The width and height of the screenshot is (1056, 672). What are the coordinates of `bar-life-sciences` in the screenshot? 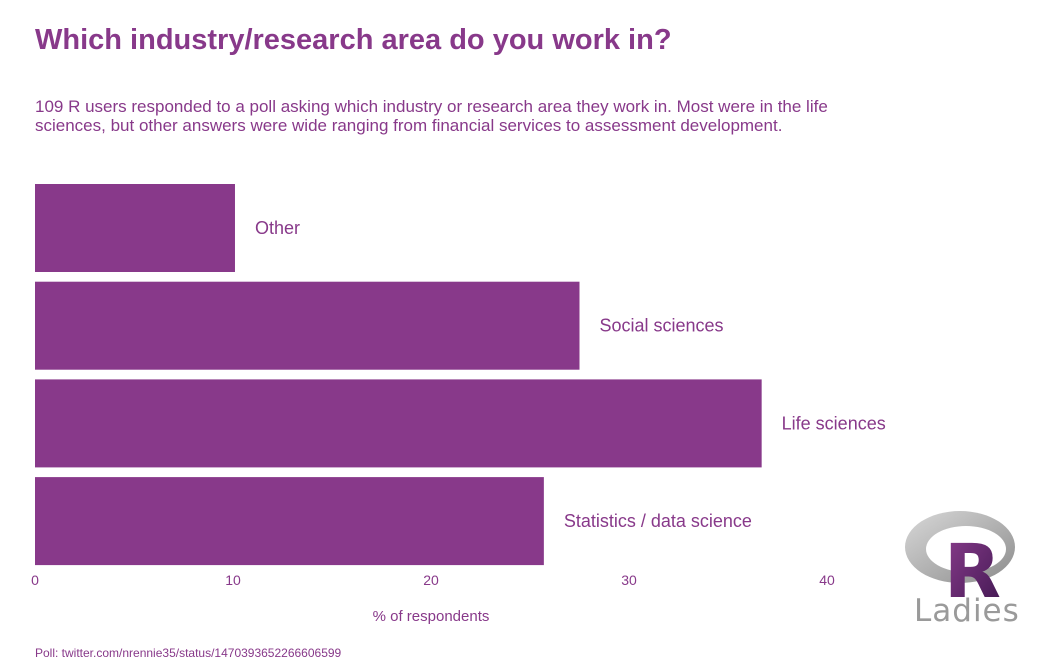 It's located at (398, 423).